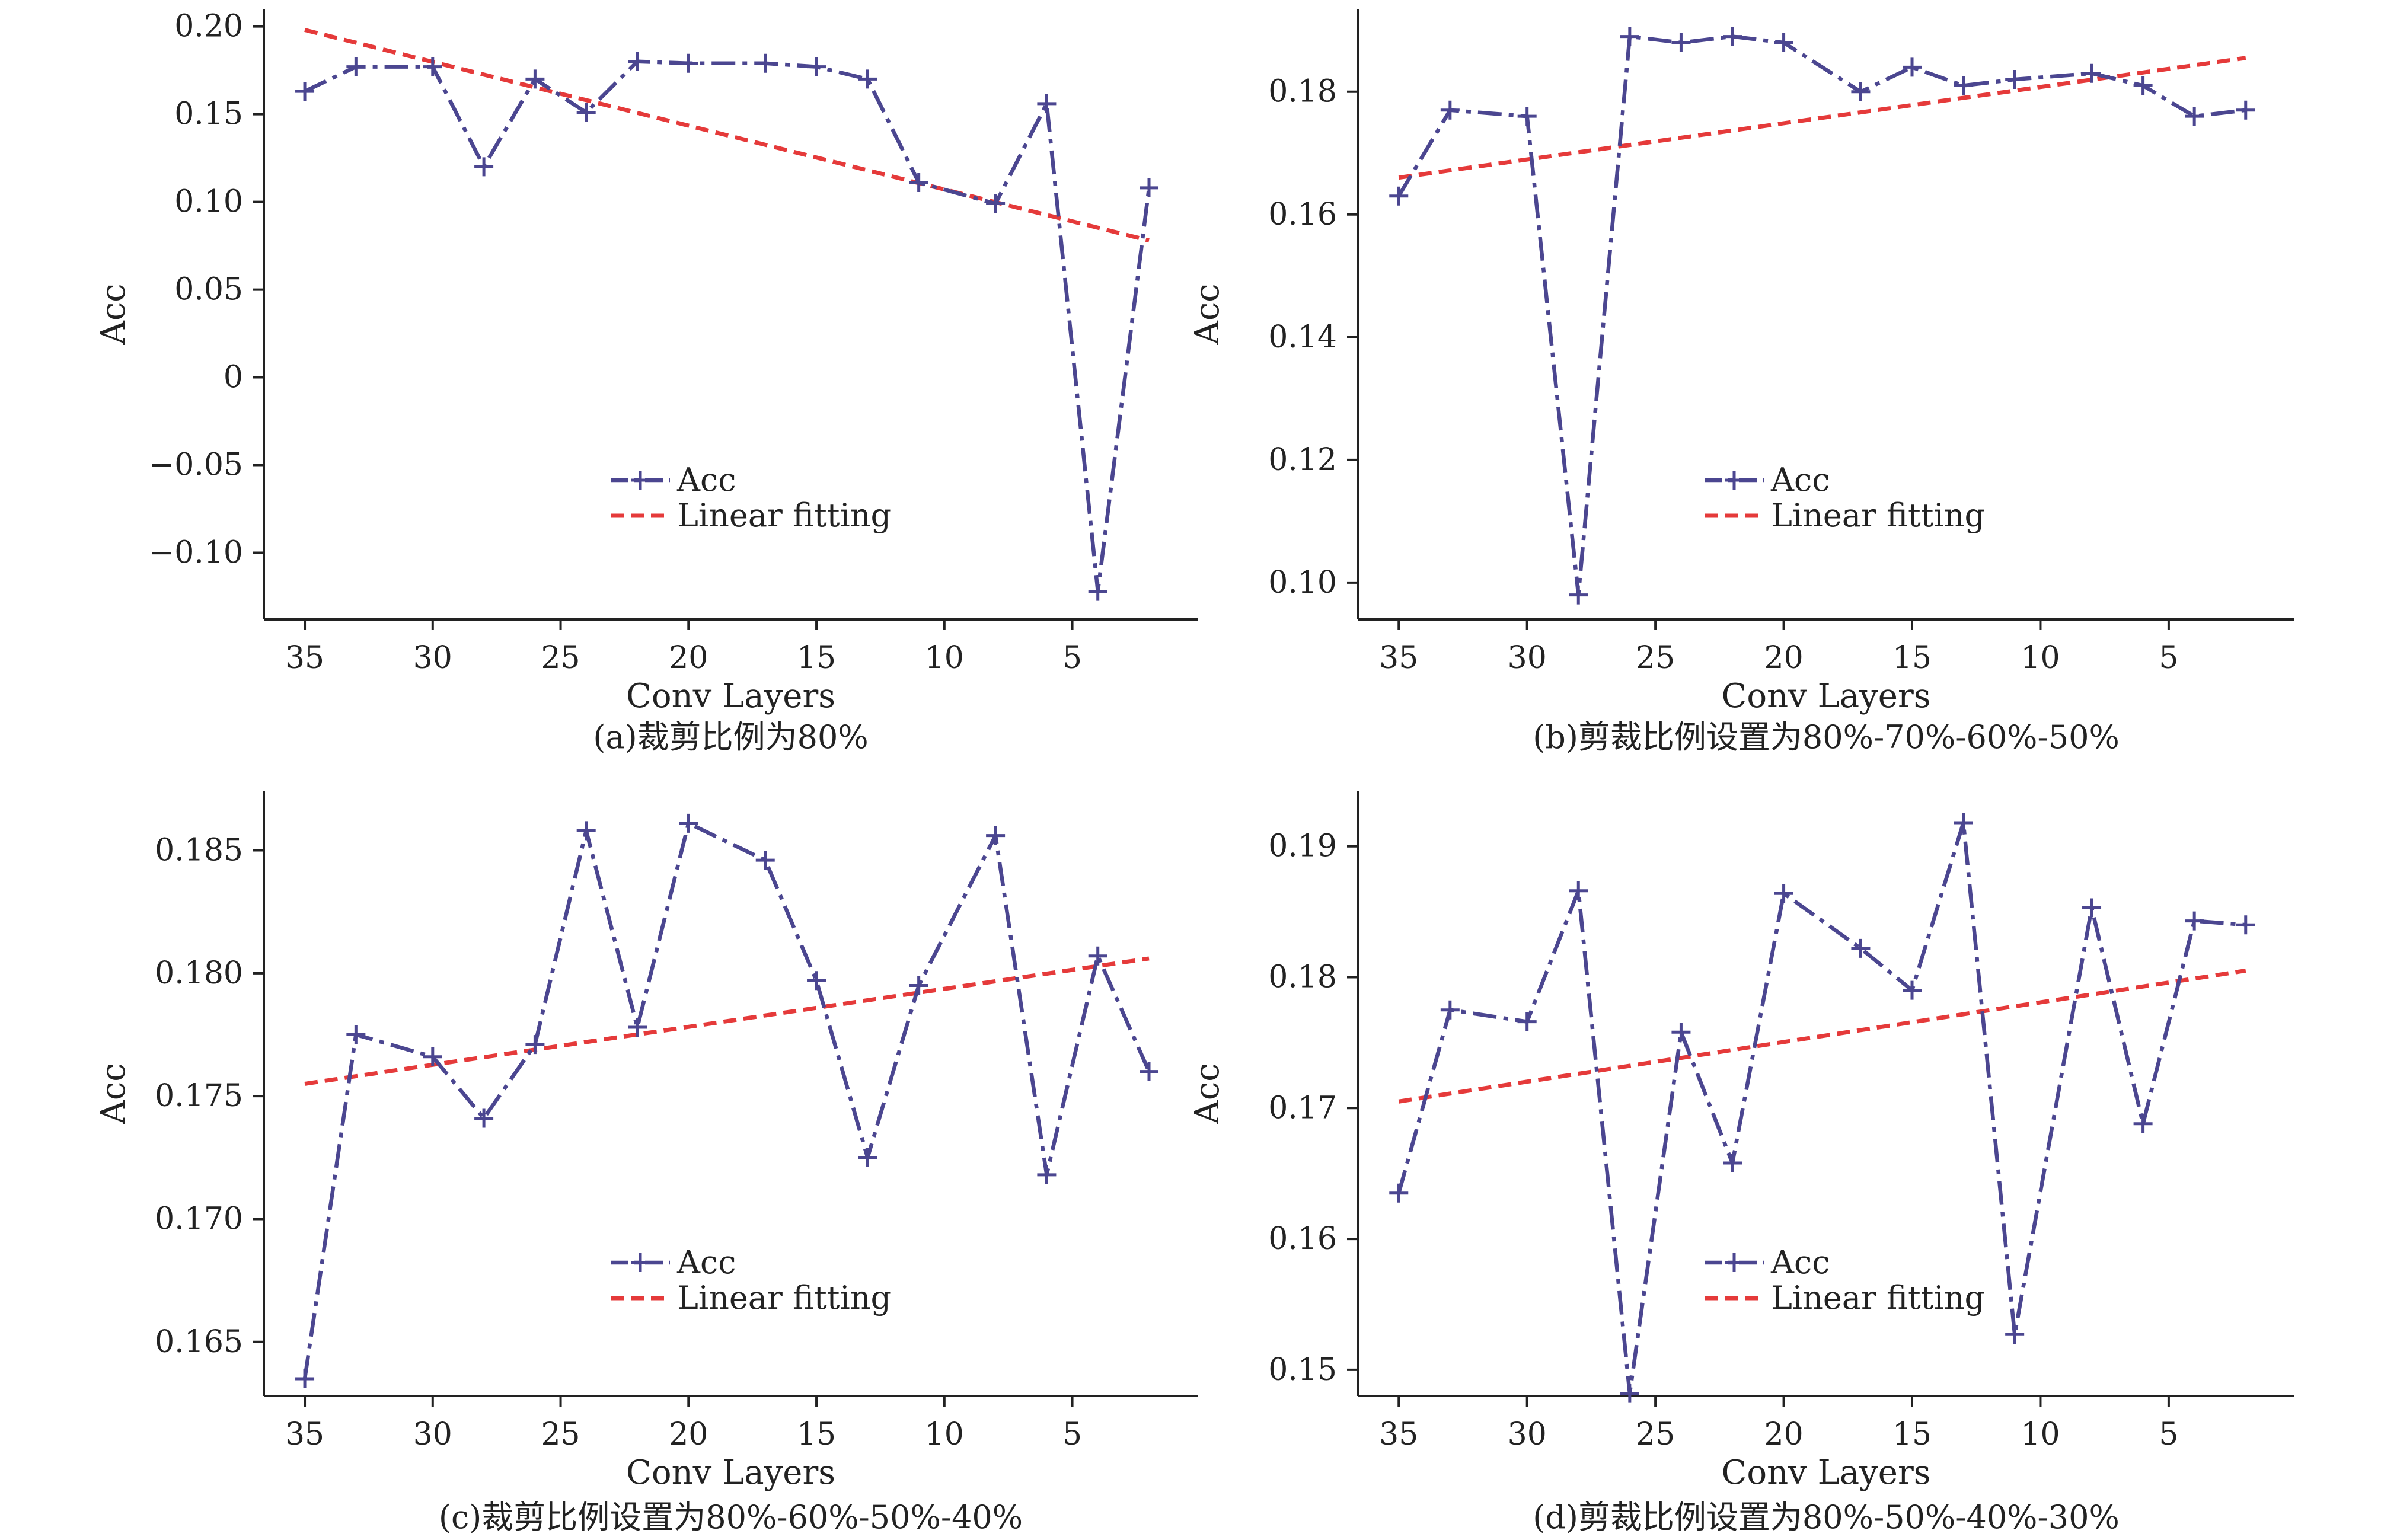 Image resolution: width=2381 pixels, height=1540 pixels. I want to click on y-tick-label: 0.175, so click(199, 1096).